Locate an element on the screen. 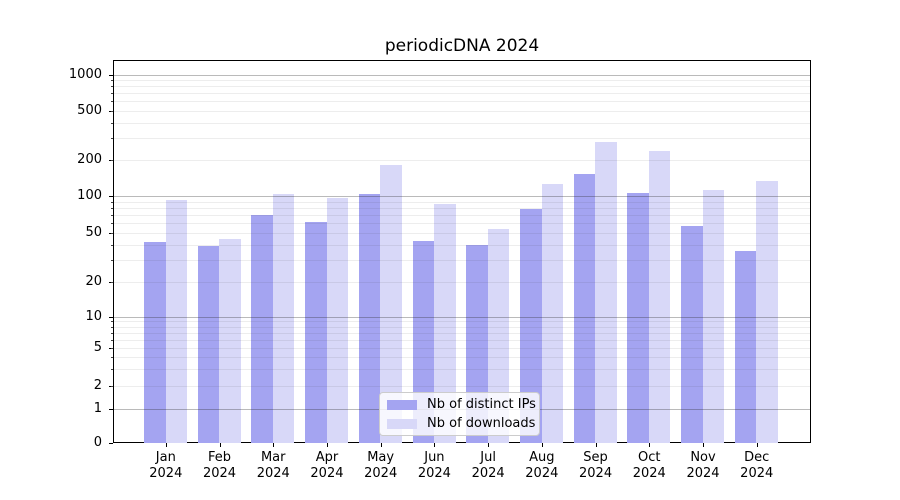  bar-downloads-feb is located at coordinates (230, 341).